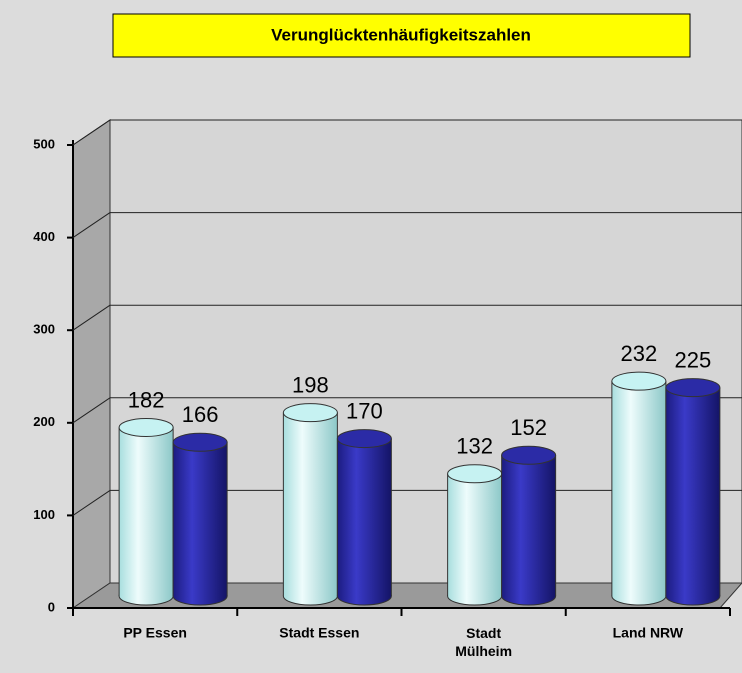  I want to click on value-label: 166, so click(200, 414).